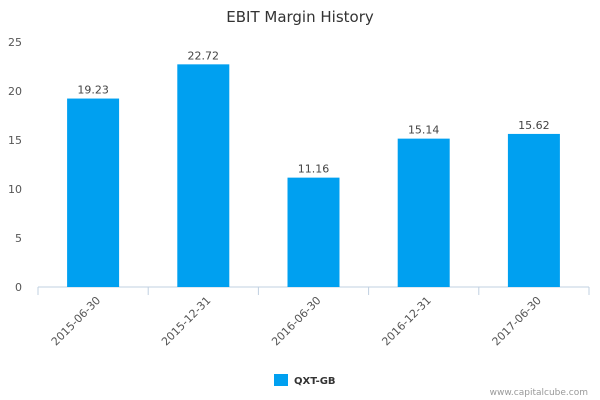  I want to click on x-tick-label: 2016-06-30, so click(296, 321).